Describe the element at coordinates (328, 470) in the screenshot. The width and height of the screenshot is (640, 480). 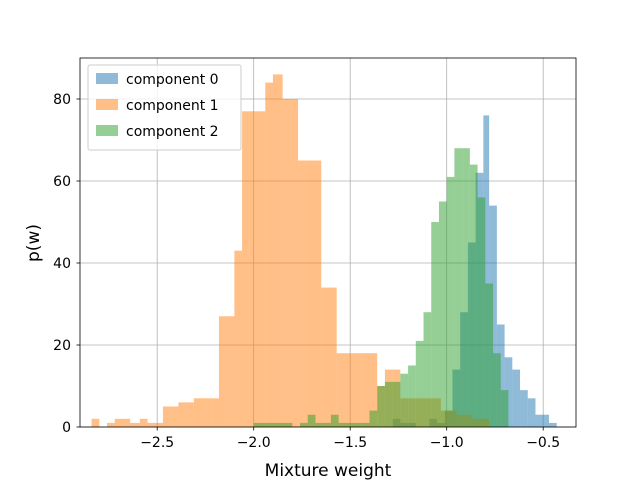
I see `x-axis-label: Mixture weight` at that location.